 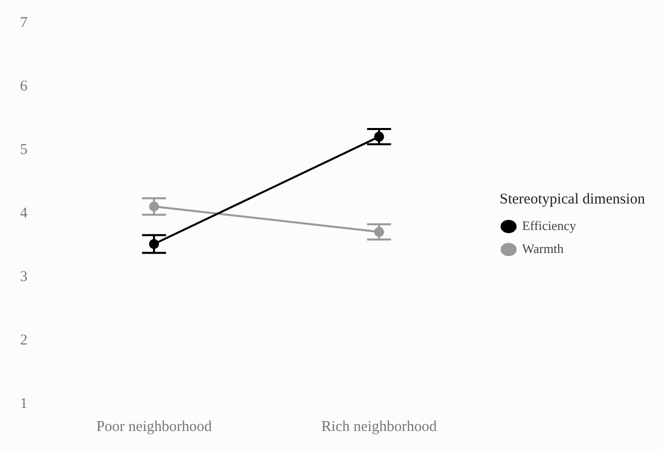 I want to click on y-tick-label: 1, so click(x=24, y=404).